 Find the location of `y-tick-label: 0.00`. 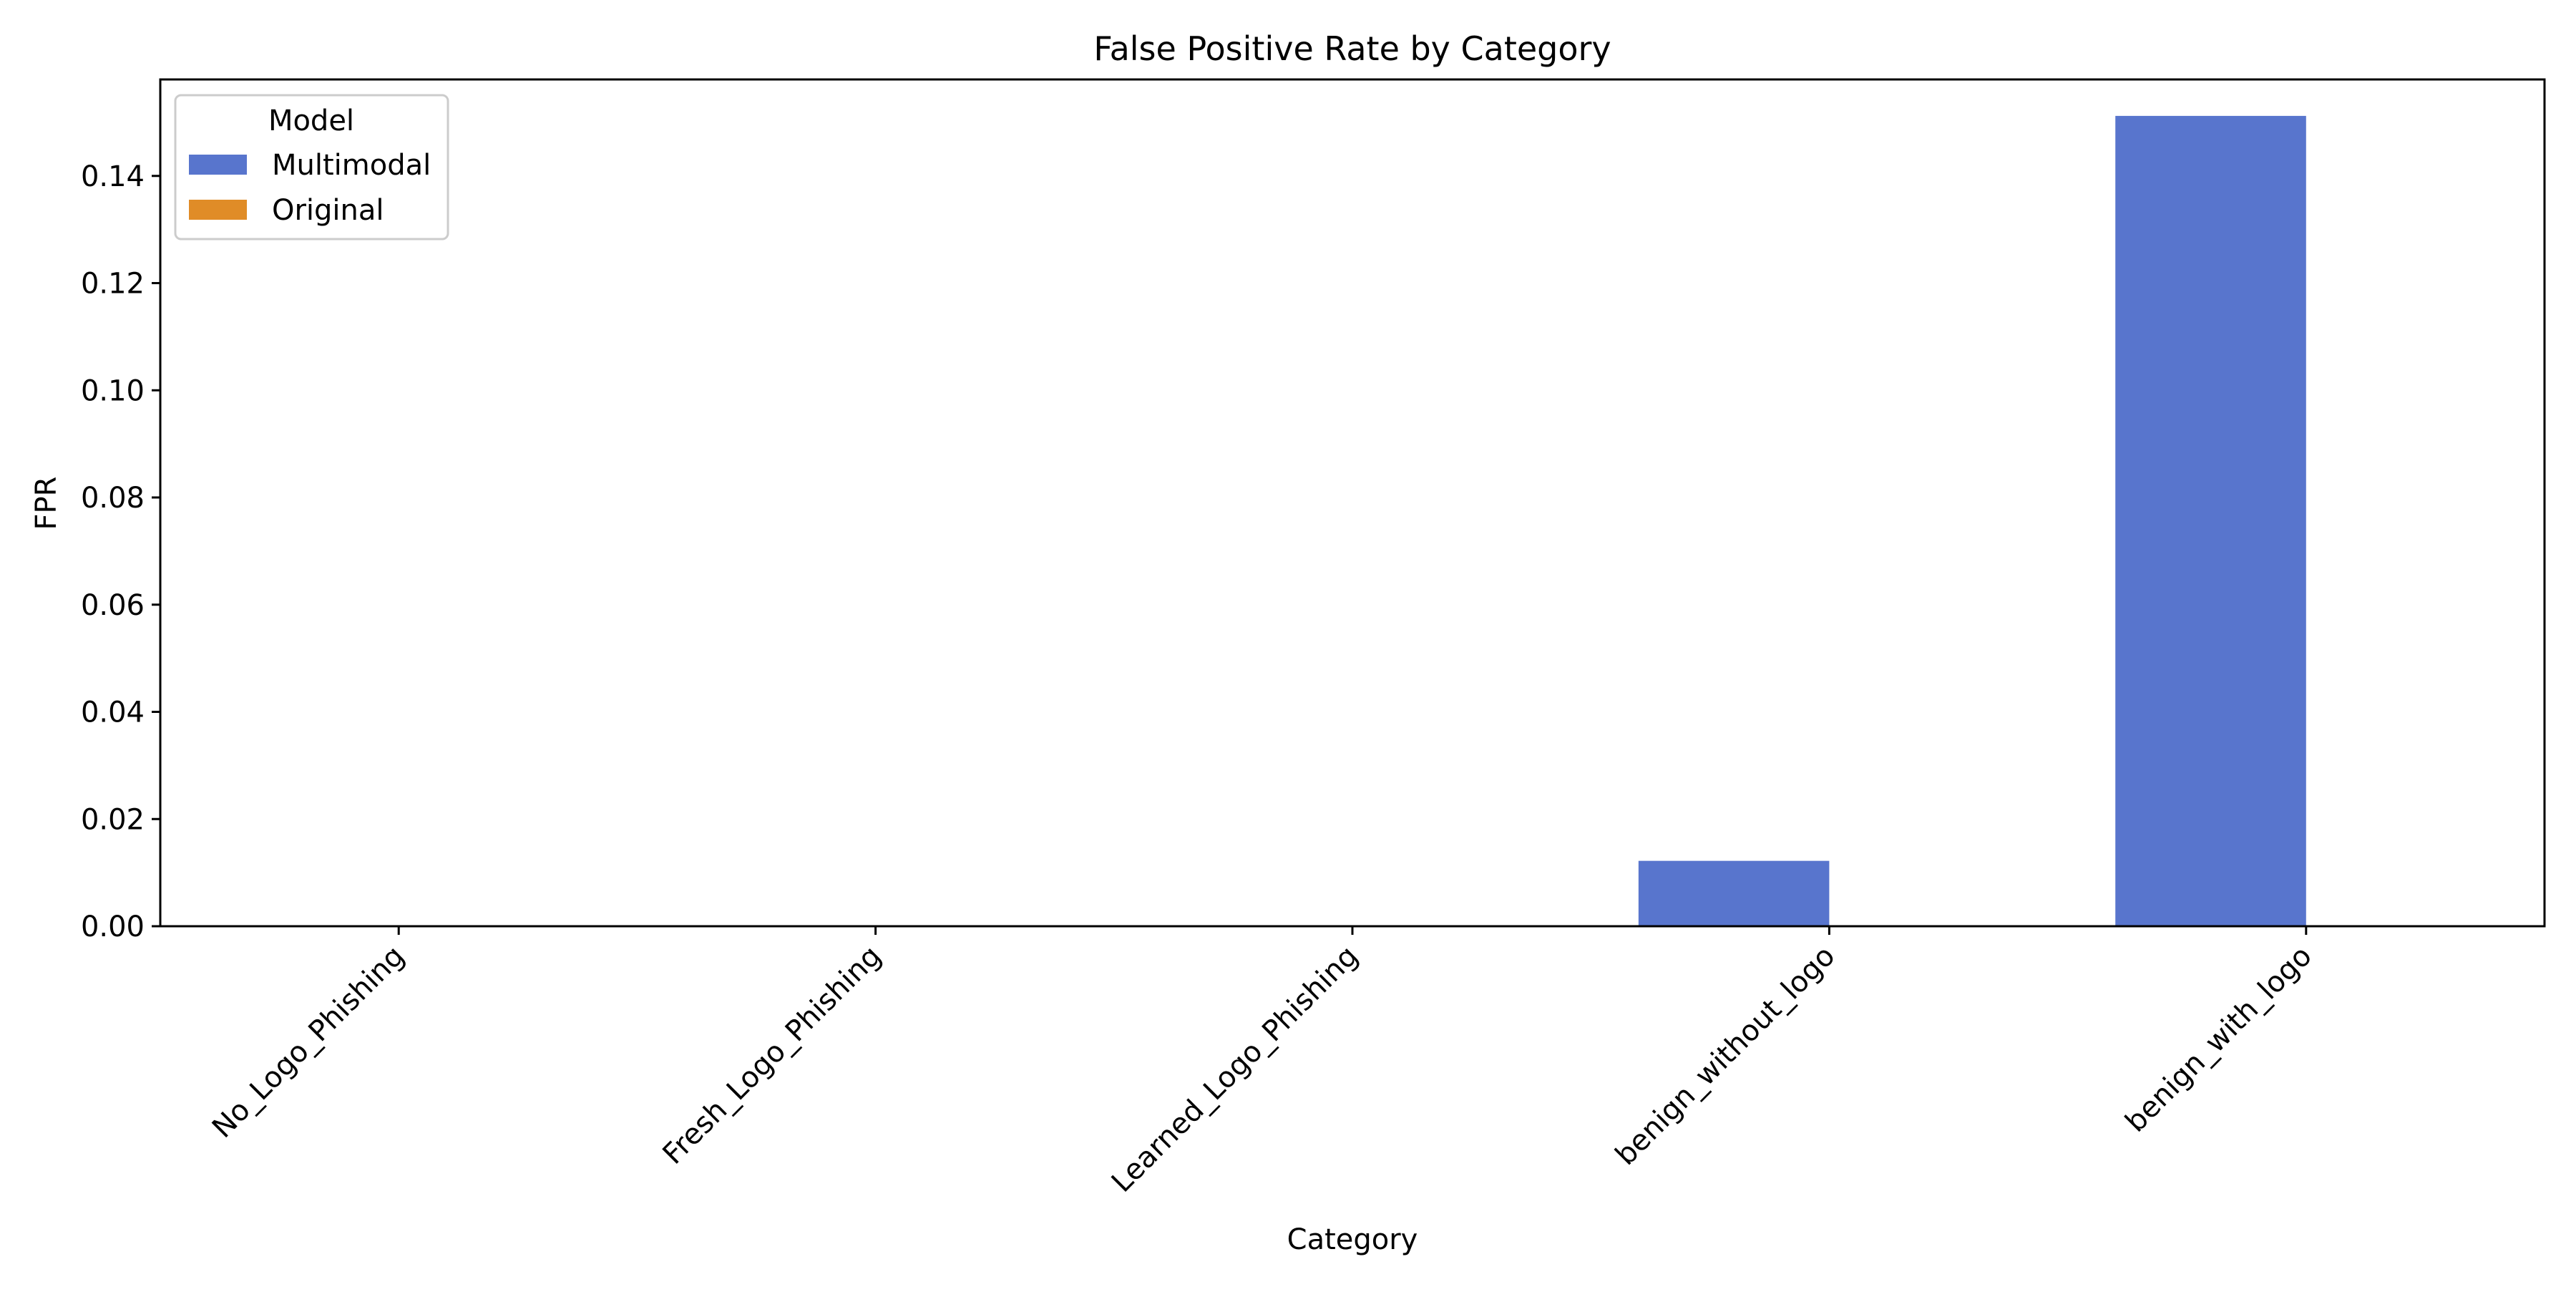

y-tick-label: 0.00 is located at coordinates (113, 926).